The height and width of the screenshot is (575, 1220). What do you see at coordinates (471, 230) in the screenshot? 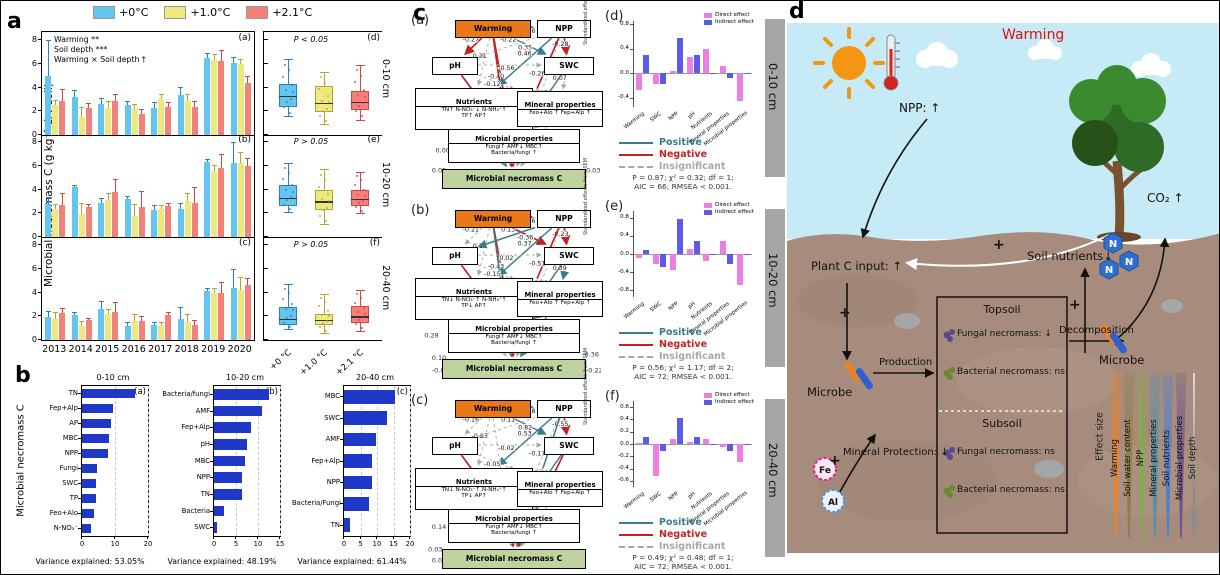
I see `svg-text: -0.21` at bounding box center [471, 230].